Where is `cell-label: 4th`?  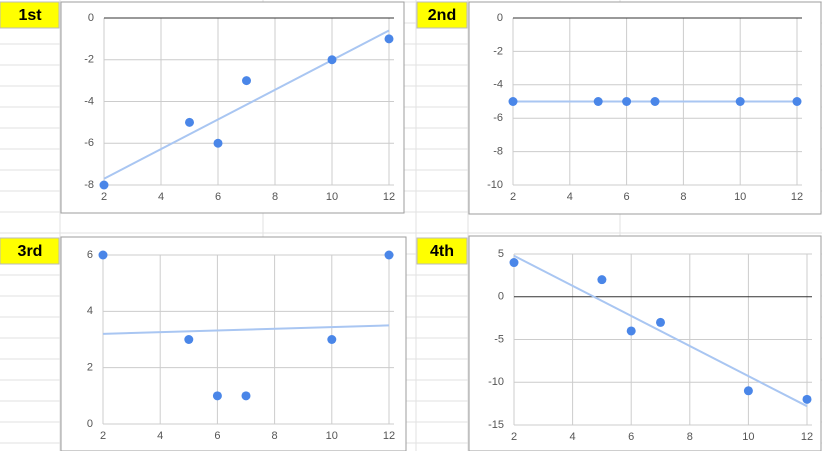 cell-label: 4th is located at coordinates (442, 251).